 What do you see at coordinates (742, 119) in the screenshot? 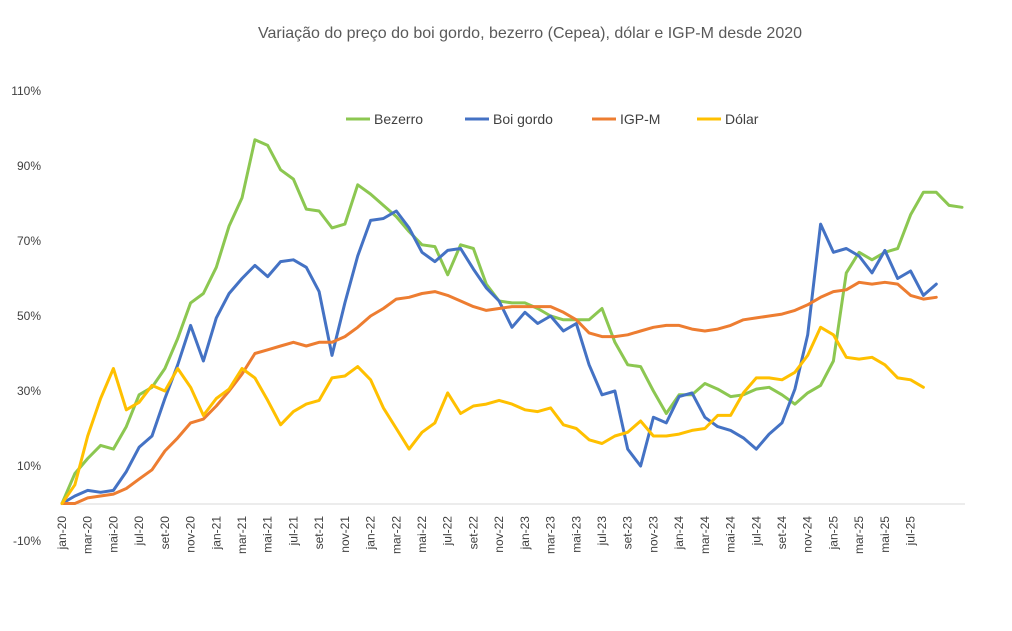
I see `legend-label: Dólar` at bounding box center [742, 119].